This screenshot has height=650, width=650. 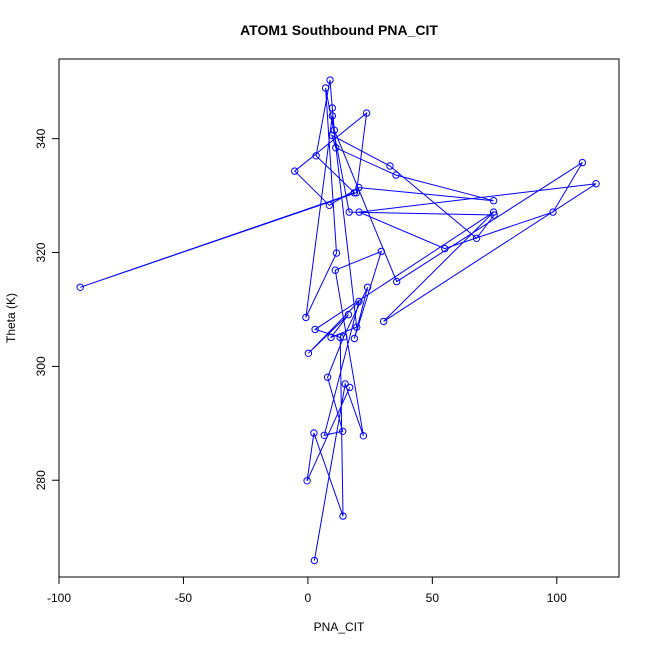 I want to click on y-axis-label: Theta (K), so click(x=11, y=318).